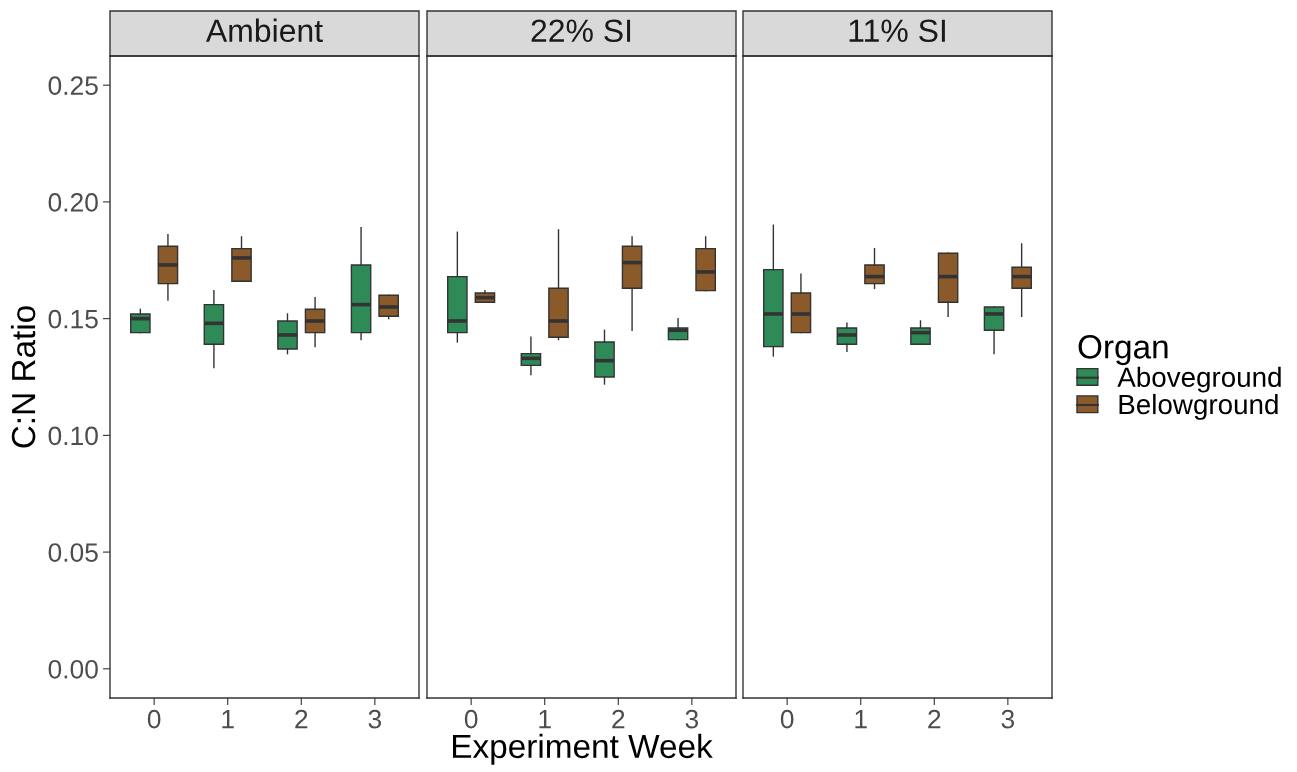 The height and width of the screenshot is (772, 1297). I want to click on y-tick-label: 0.10, so click(73, 436).